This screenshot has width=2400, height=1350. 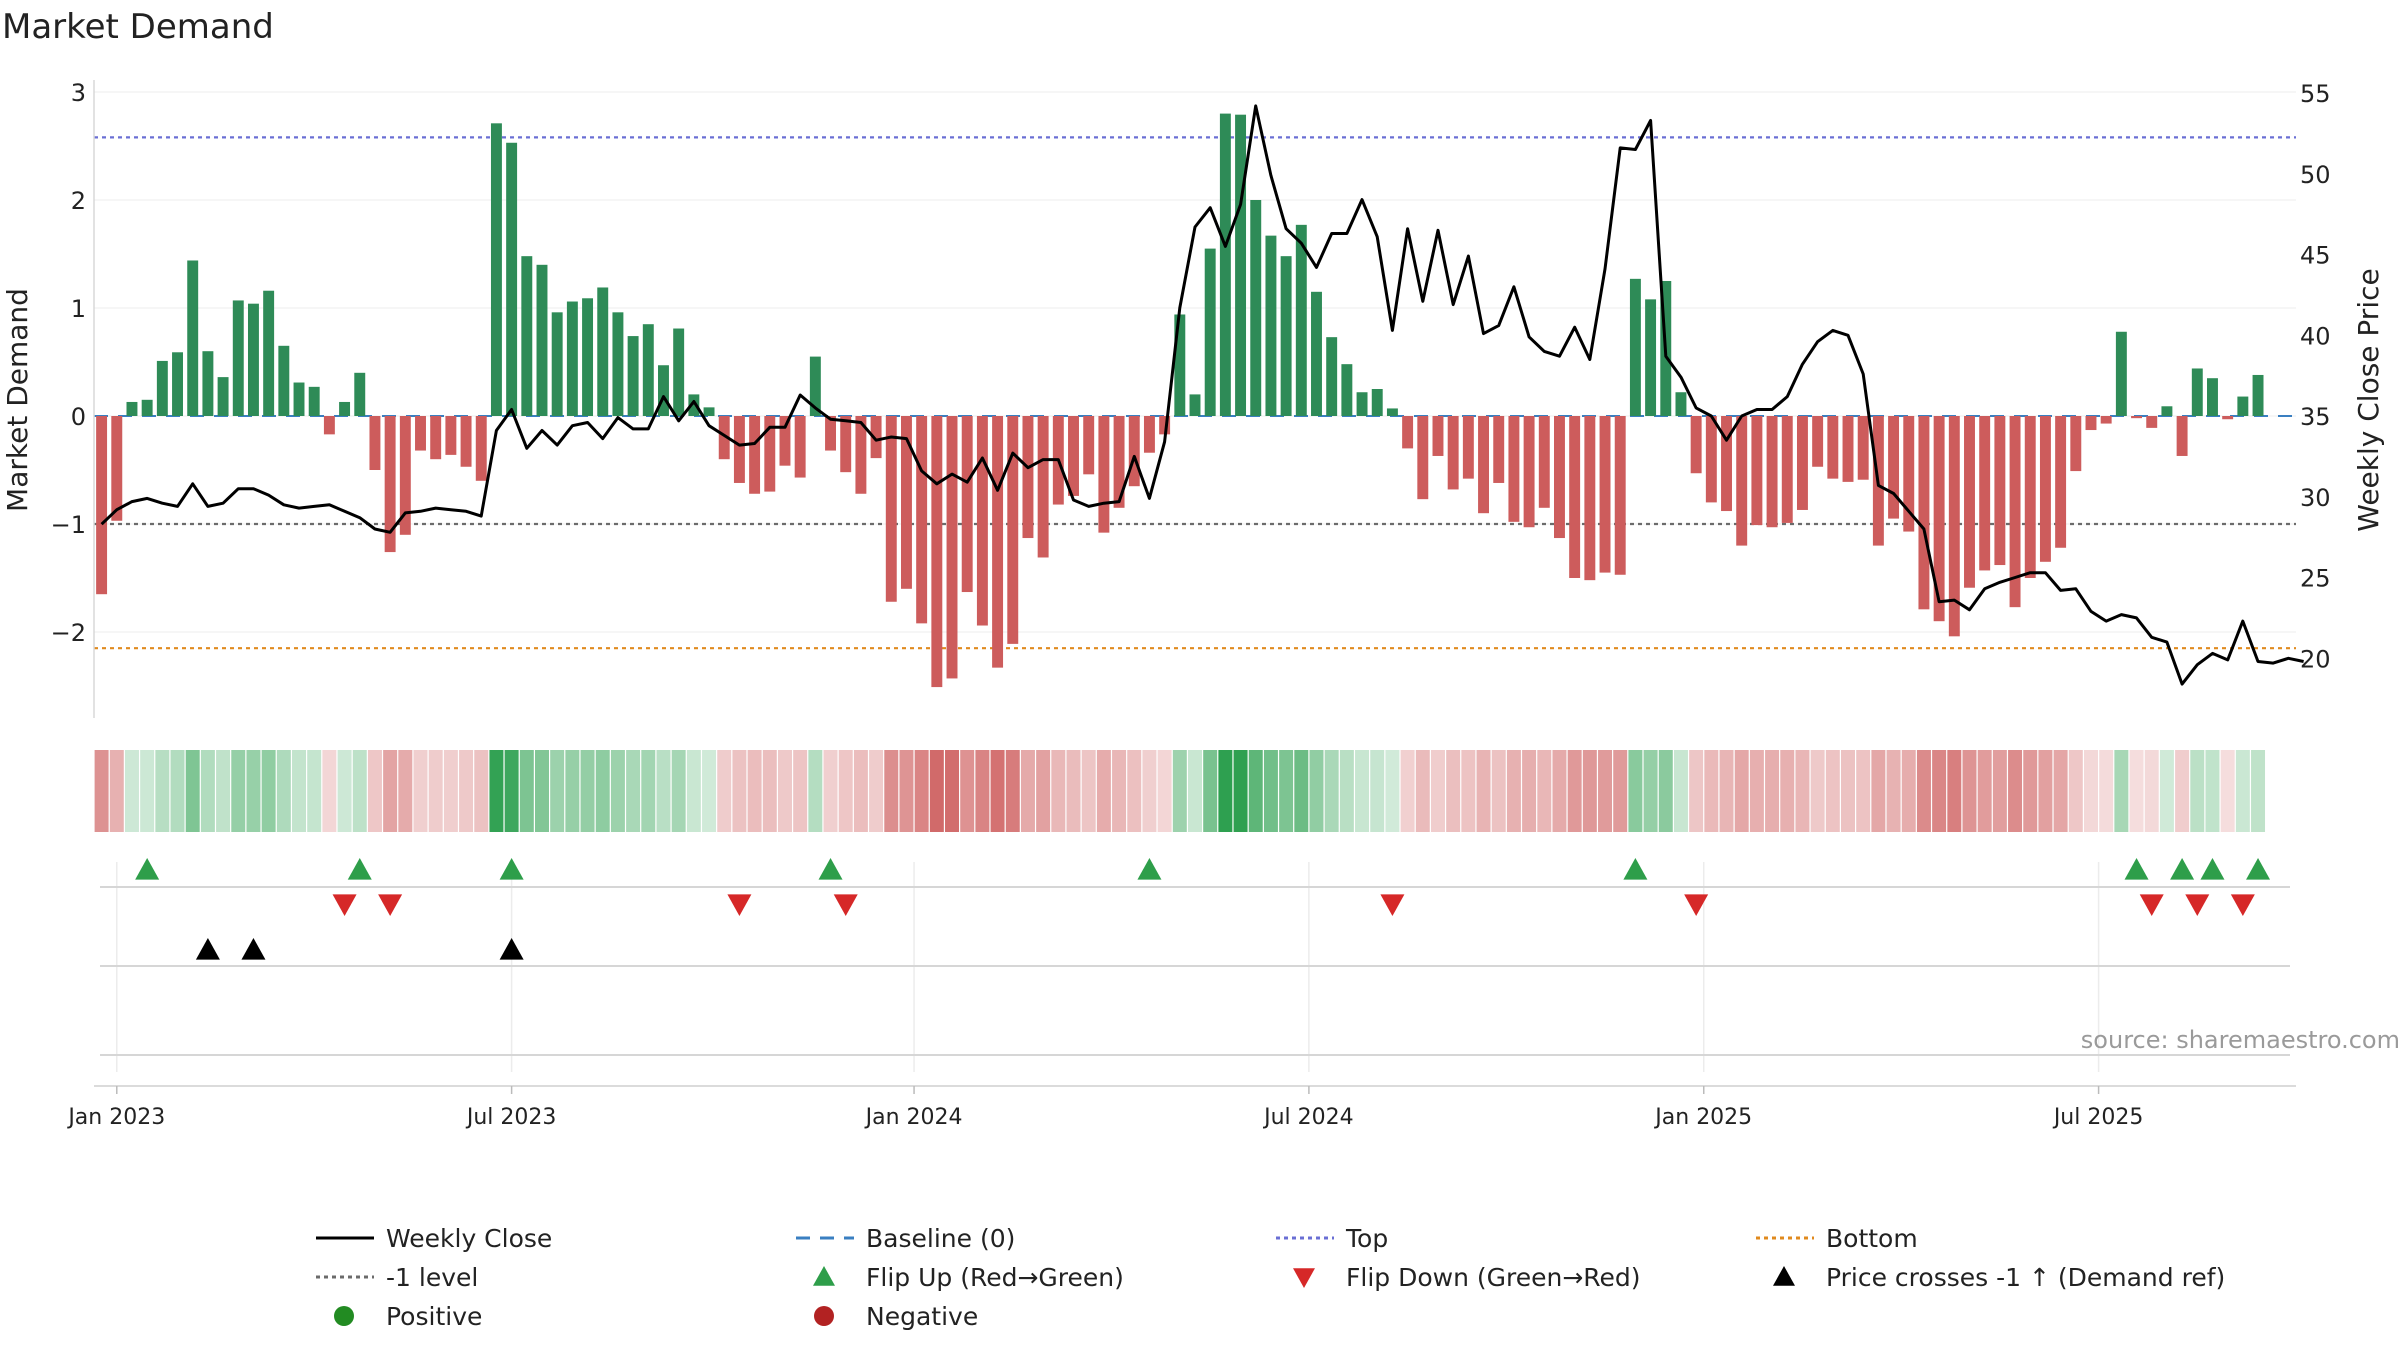 I want to click on right-tick-label: 20, so click(x=2315, y=659).